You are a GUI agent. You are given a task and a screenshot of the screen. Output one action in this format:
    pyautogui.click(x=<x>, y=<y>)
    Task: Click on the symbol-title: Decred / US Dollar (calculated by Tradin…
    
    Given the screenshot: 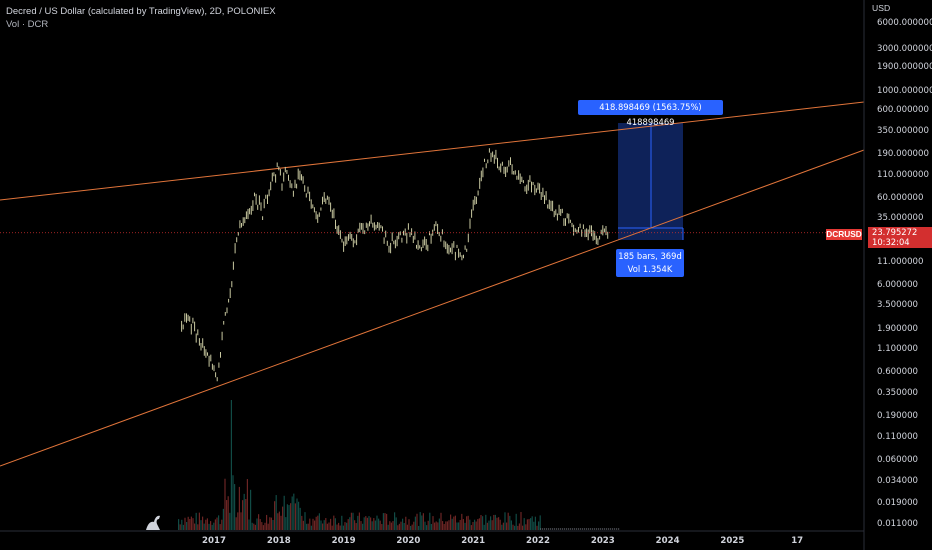 What is the action you would take?
    pyautogui.click(x=141, y=11)
    